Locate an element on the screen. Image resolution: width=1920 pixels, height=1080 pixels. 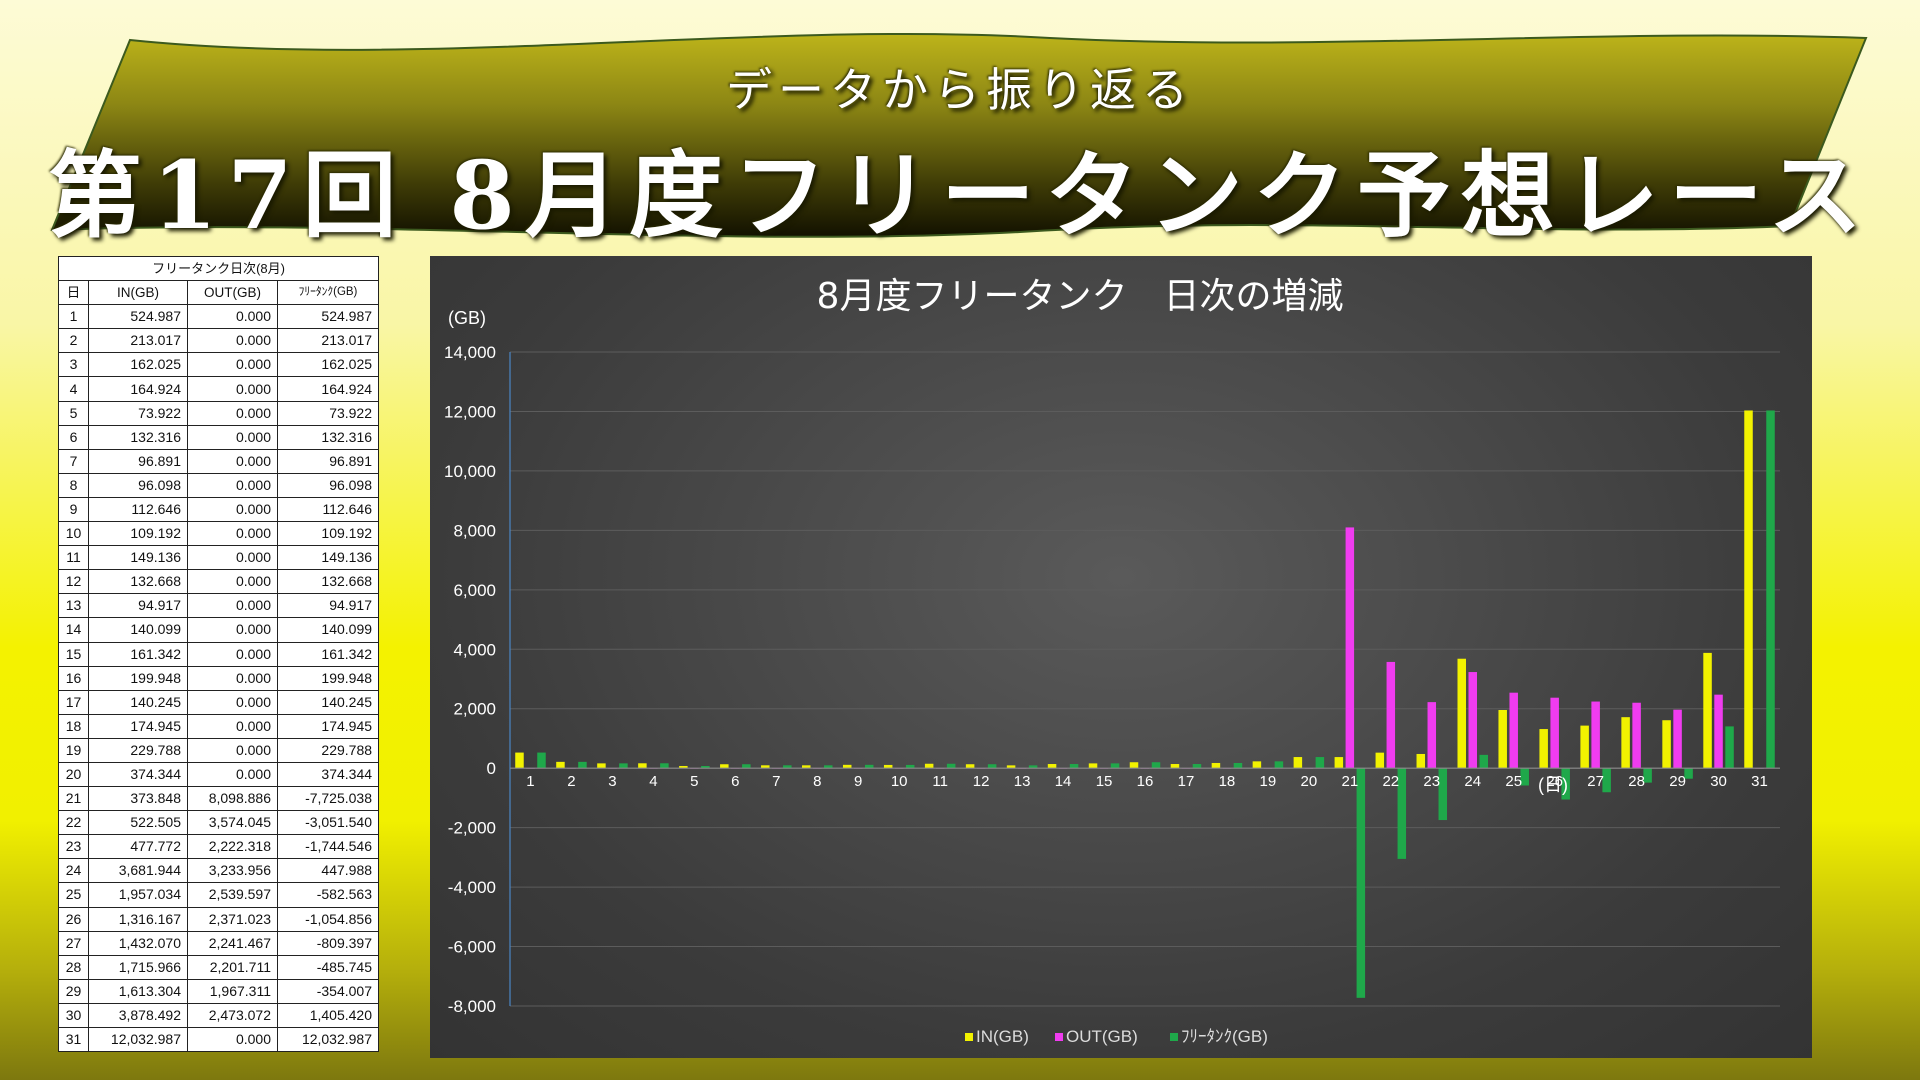
freetank-cell: 164.924 is located at coordinates (328, 389).